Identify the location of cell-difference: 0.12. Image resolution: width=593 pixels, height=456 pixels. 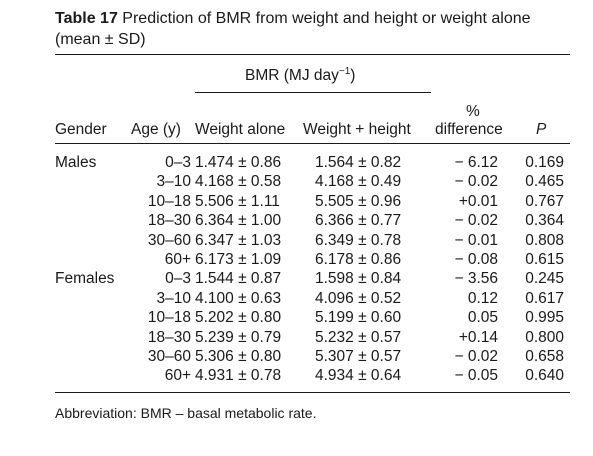
(482, 298).